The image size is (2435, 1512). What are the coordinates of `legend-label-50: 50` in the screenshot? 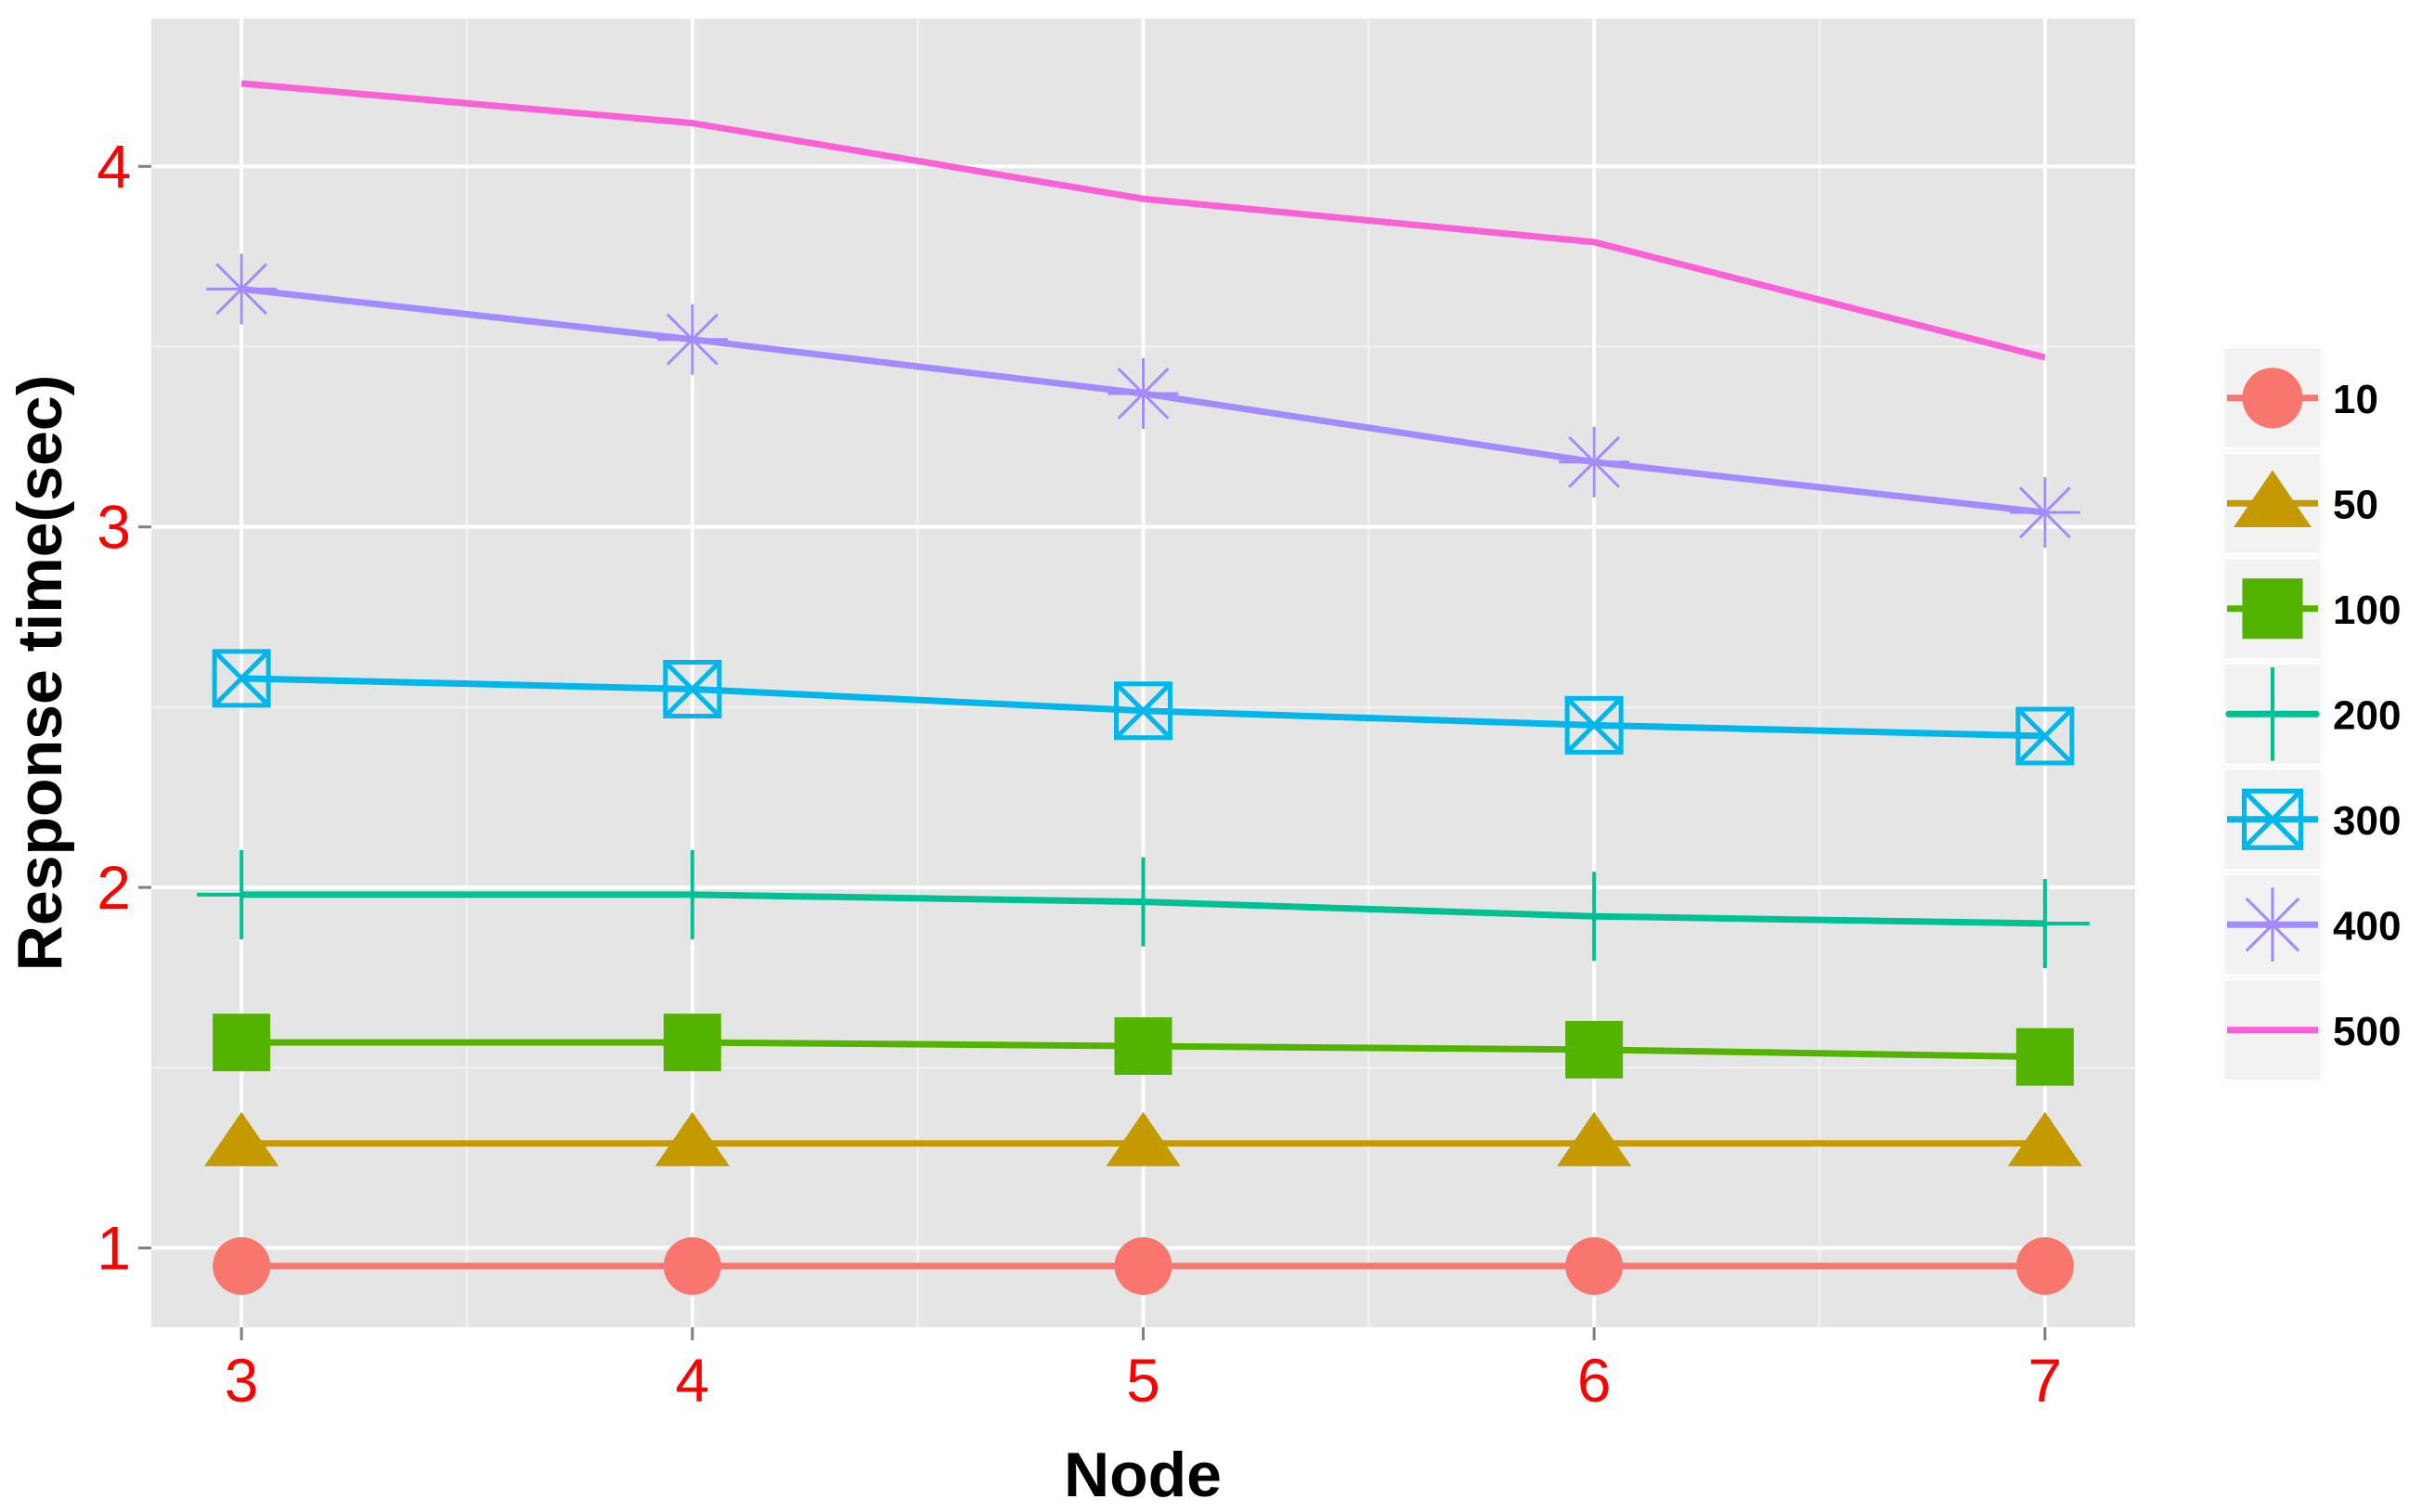 It's located at (2355, 504).